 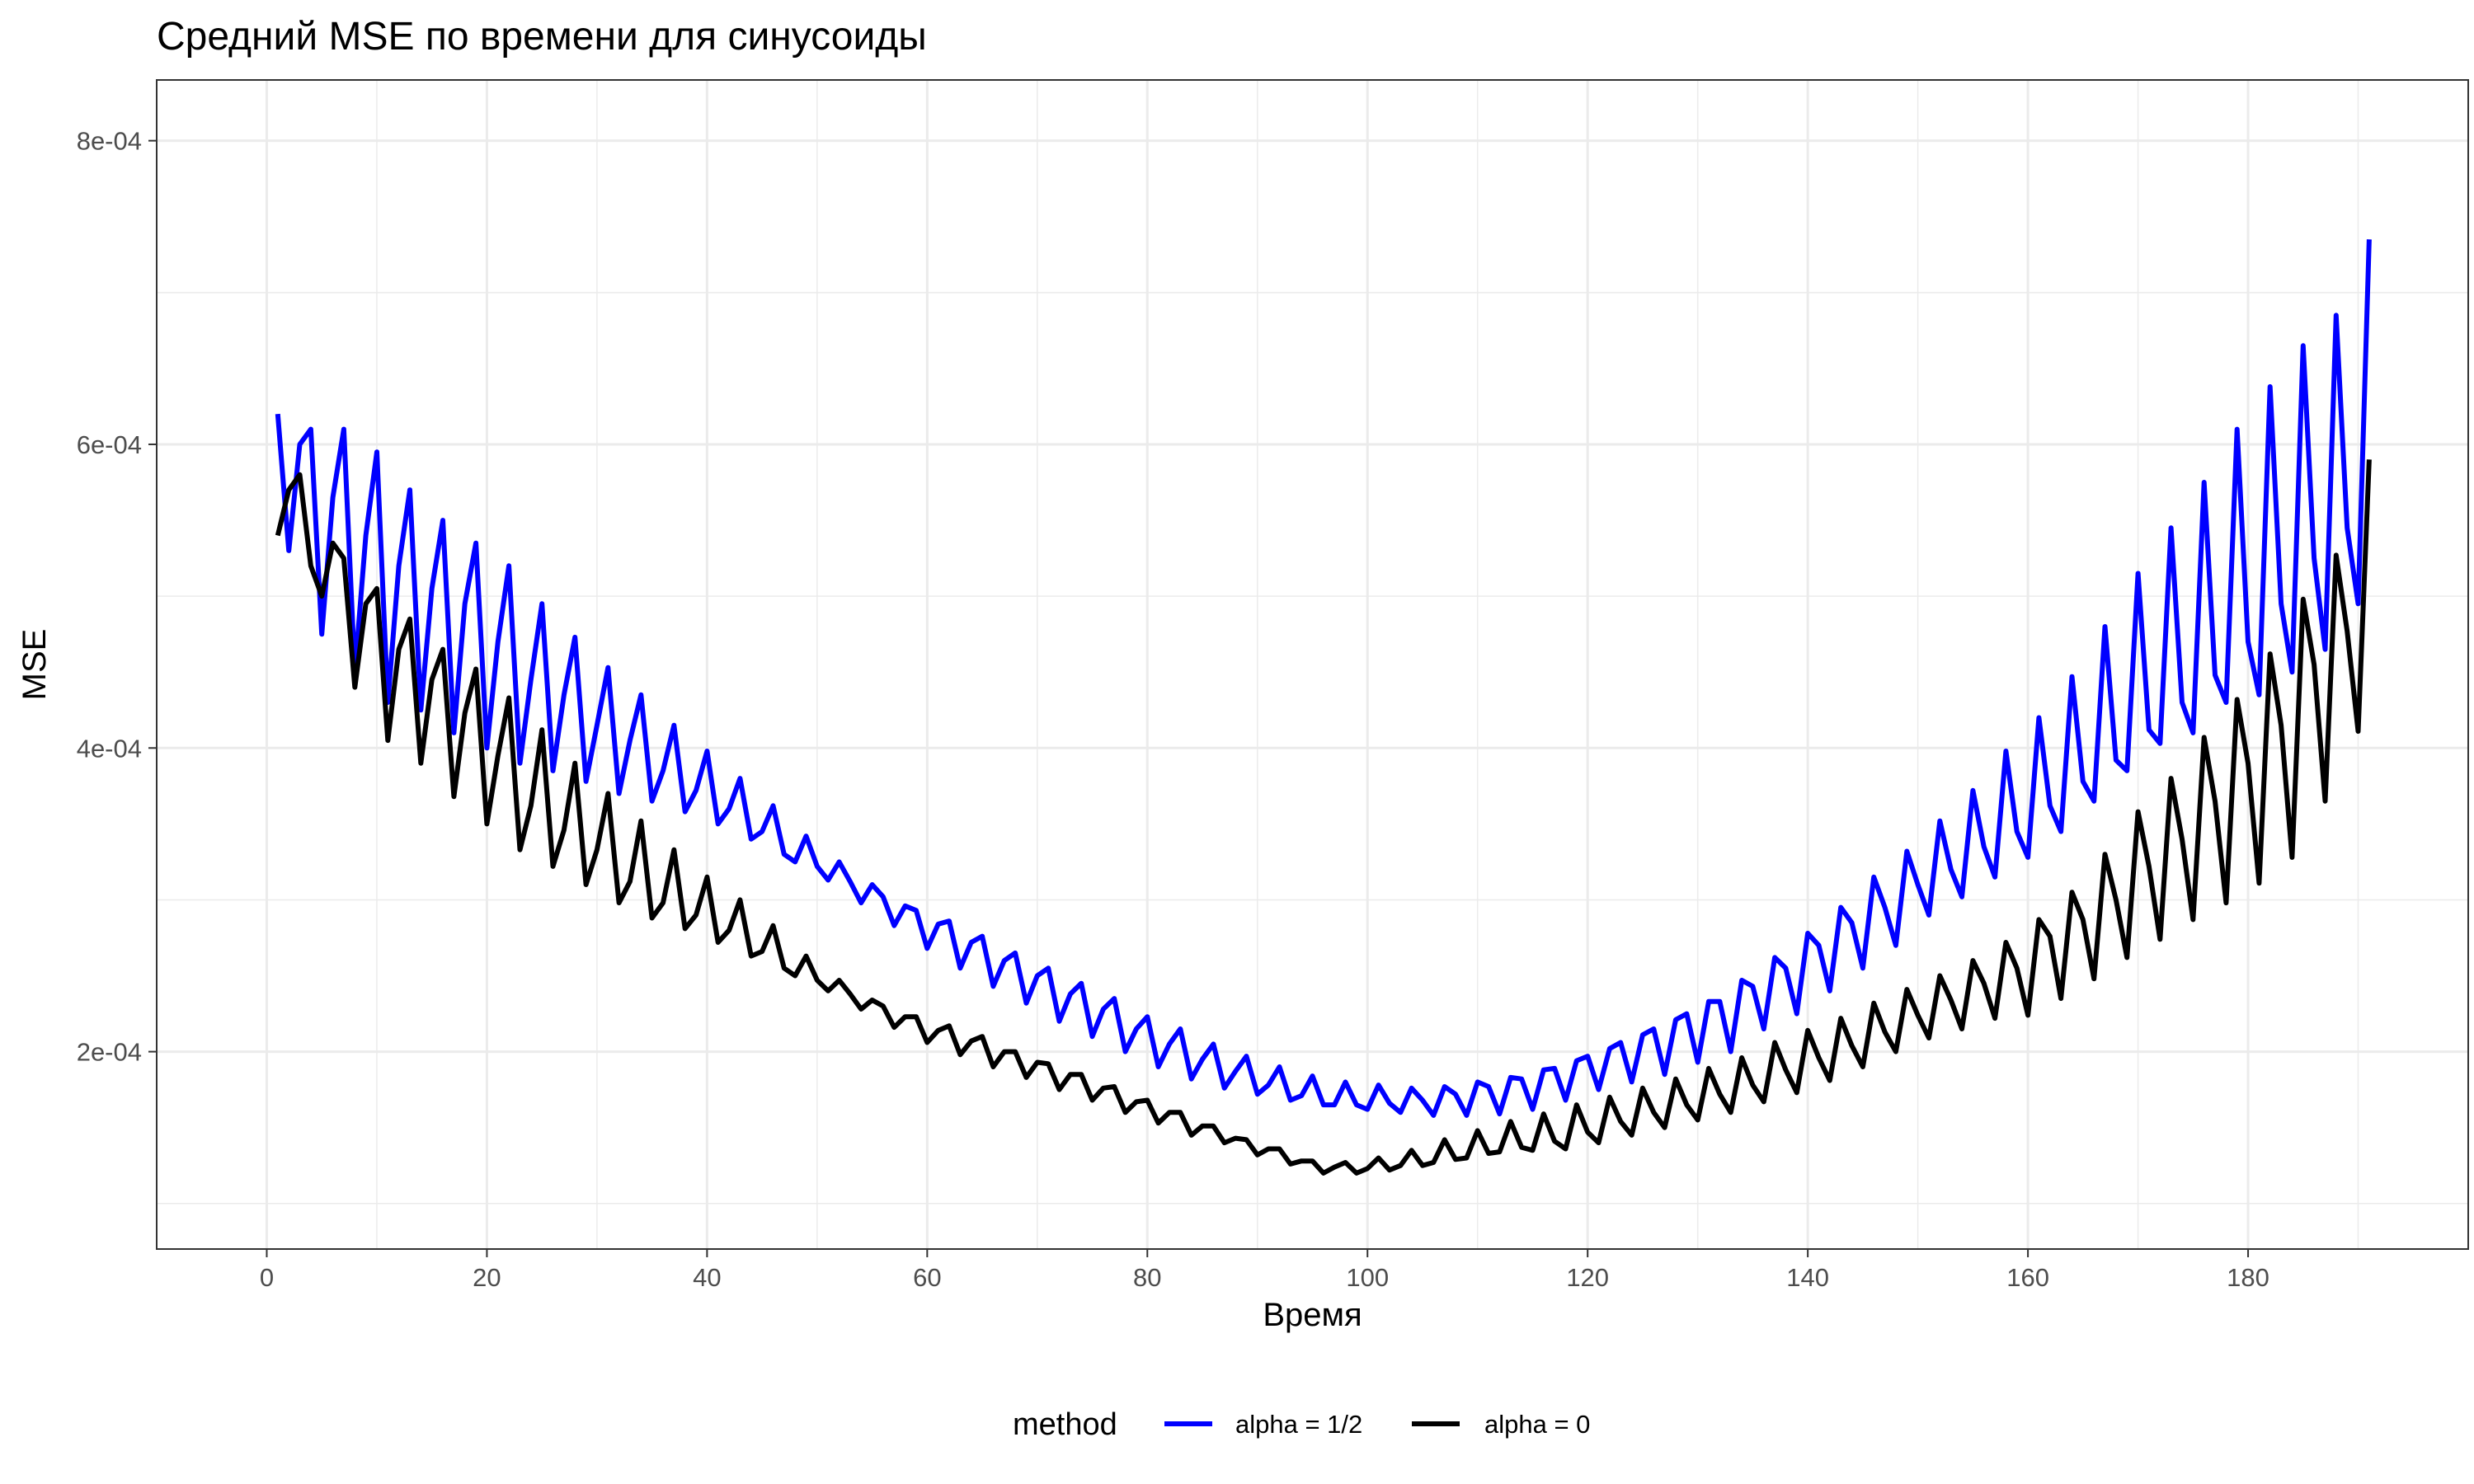 What do you see at coordinates (1298, 1424) in the screenshot?
I see `legend-label-alpha-half: alpha = 1/2` at bounding box center [1298, 1424].